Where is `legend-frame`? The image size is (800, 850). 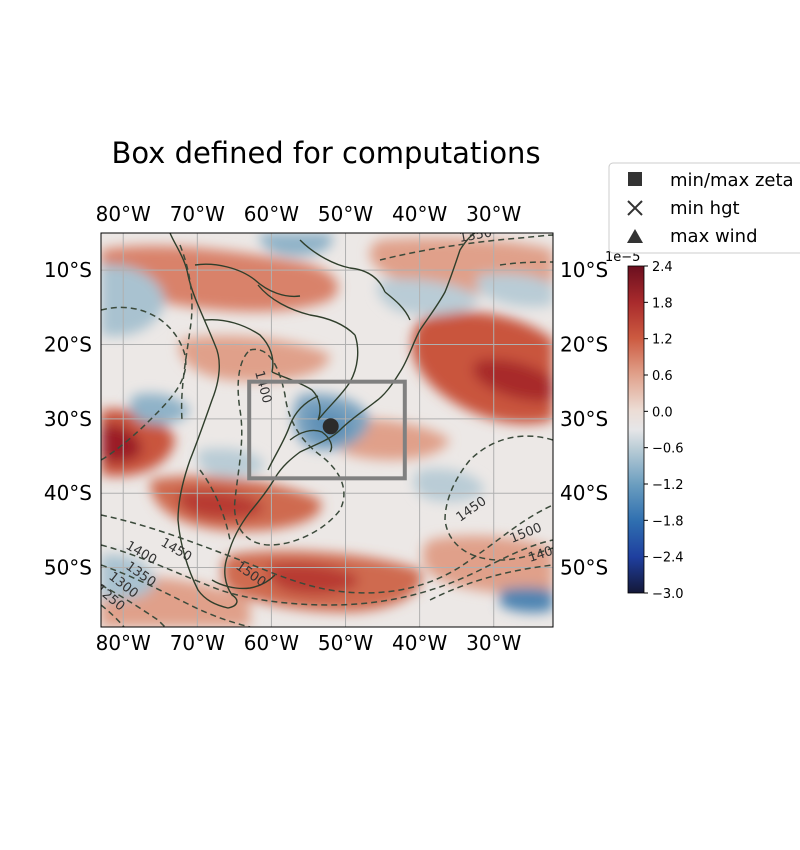 legend-frame is located at coordinates (704, 208).